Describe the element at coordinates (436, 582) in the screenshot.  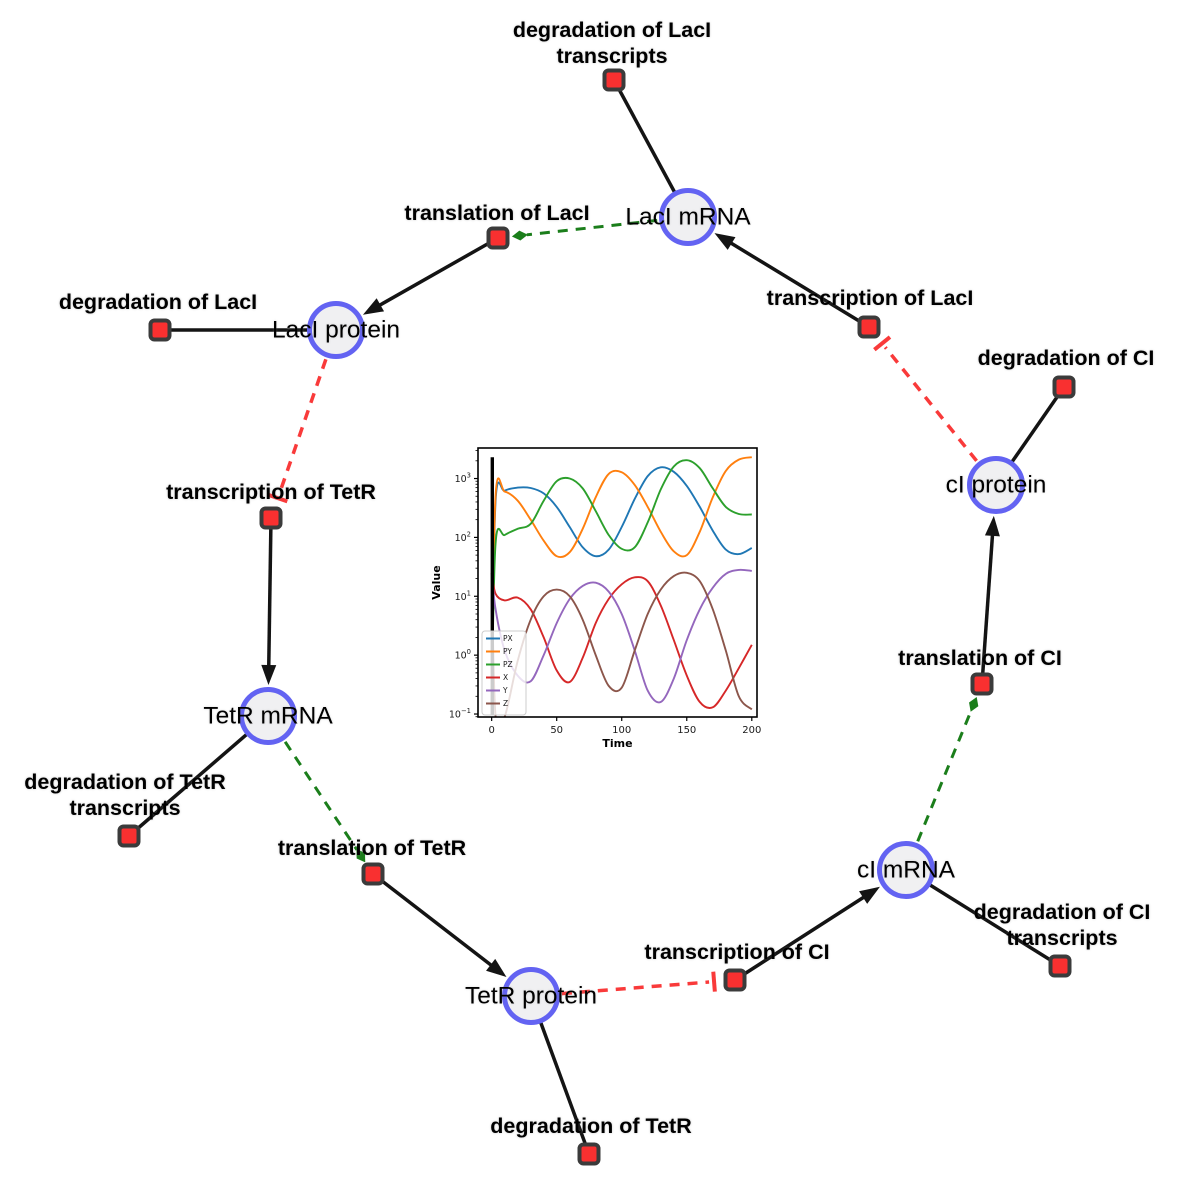
I see `y-axis-label: Value` at that location.